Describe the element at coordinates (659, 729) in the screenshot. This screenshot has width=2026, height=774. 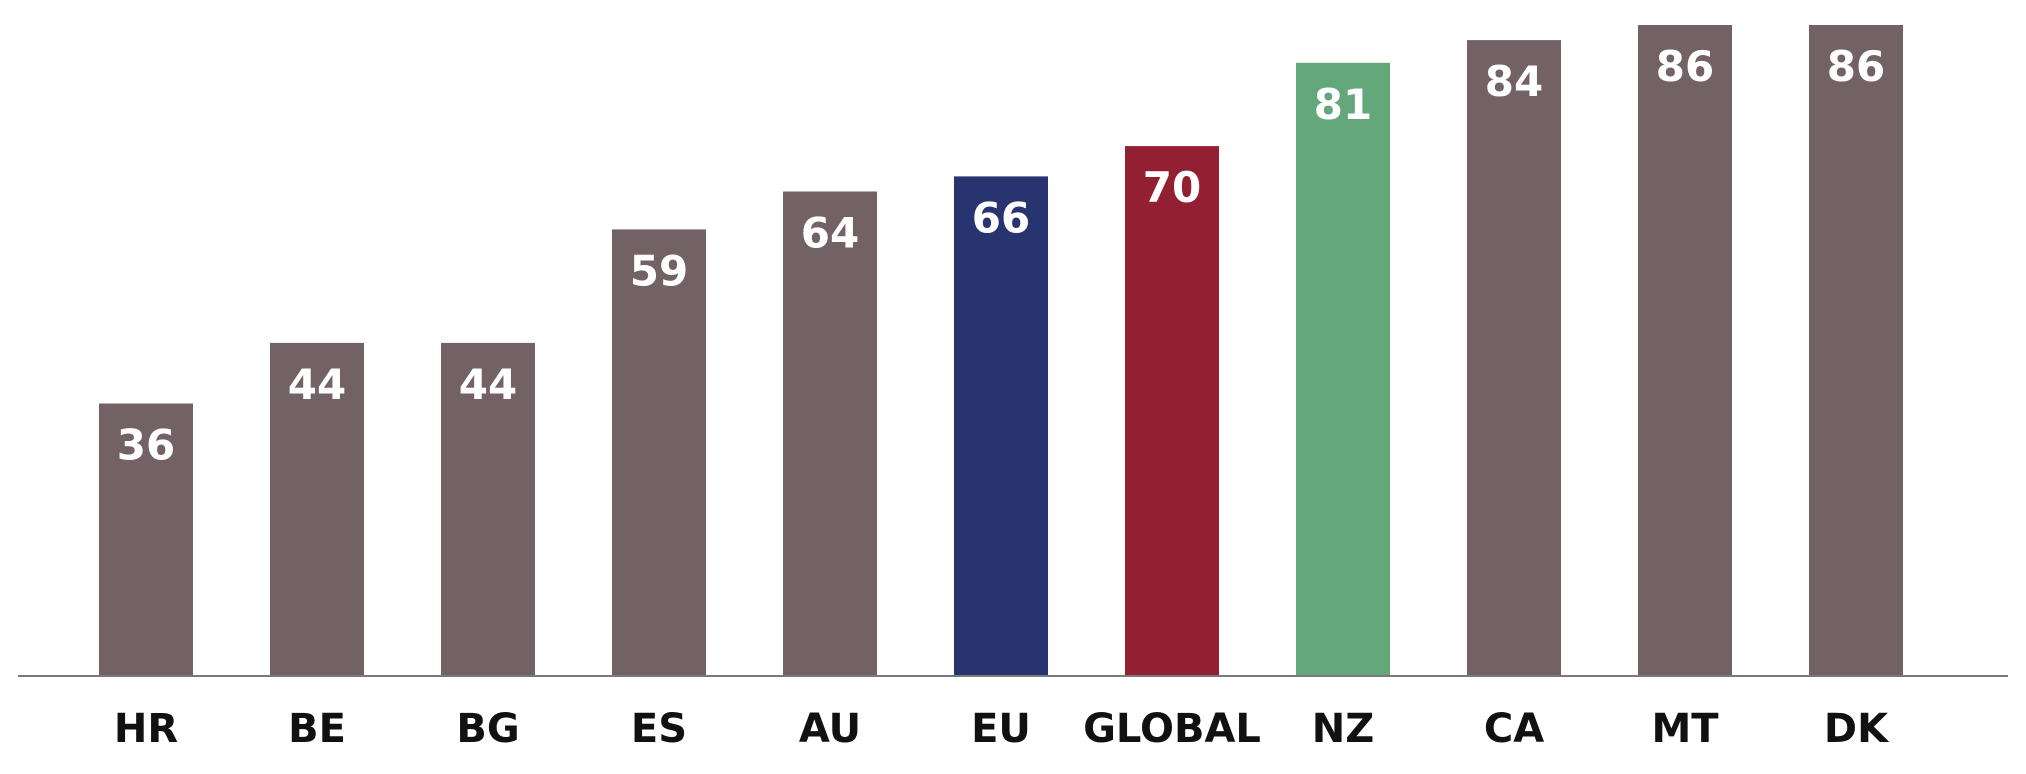
I see `x-tick-label-es: ES` at that location.